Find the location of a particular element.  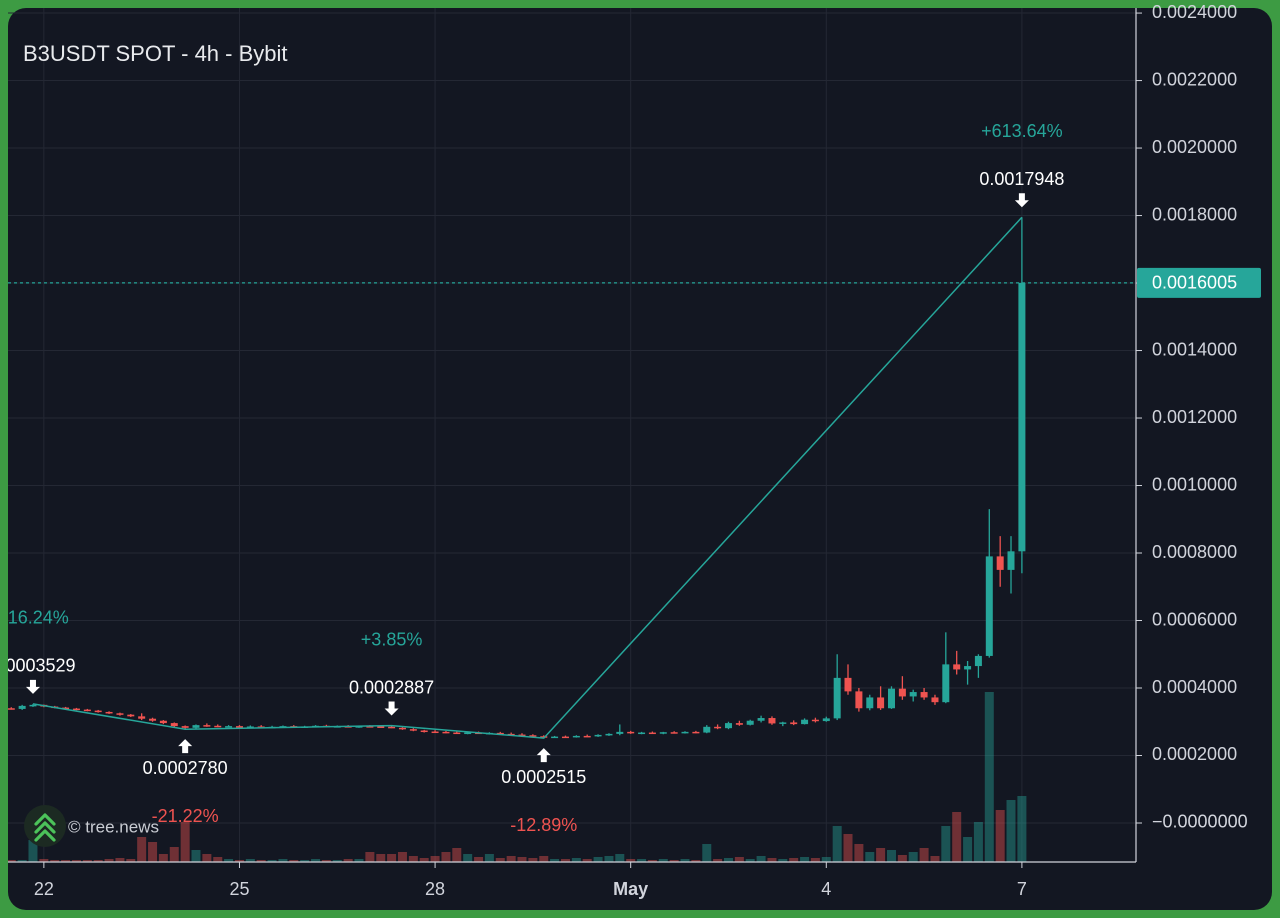

y-tick-label: 0.0004000 is located at coordinates (1194, 687).